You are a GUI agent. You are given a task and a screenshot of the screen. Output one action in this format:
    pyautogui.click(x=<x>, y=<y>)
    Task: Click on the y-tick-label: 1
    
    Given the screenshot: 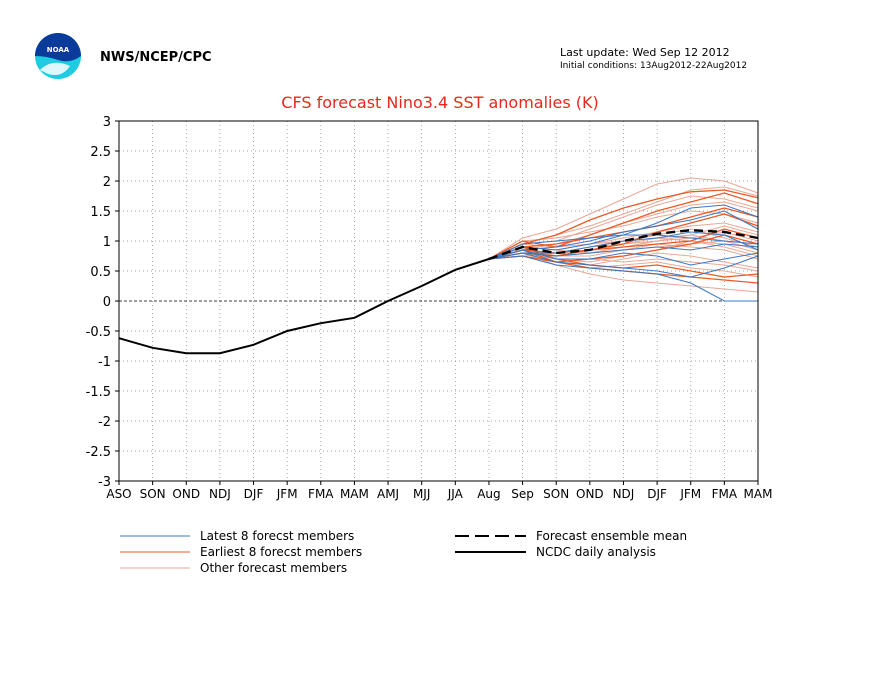 What is the action you would take?
    pyautogui.click(x=107, y=242)
    